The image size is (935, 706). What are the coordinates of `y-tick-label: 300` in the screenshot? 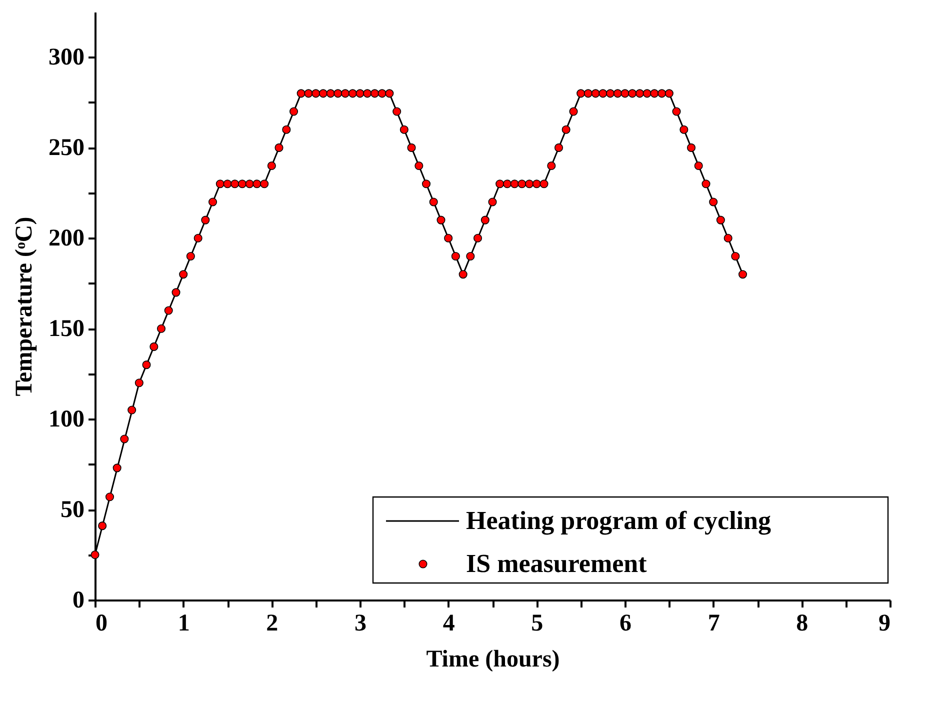 It's located at (66, 57).